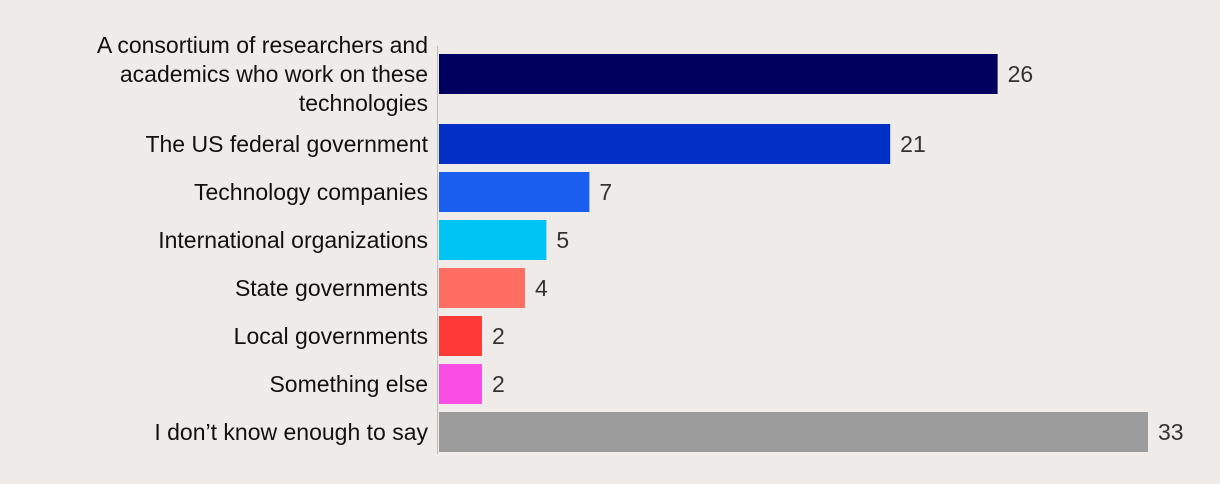 The image size is (1220, 484). I want to click on value-label-6: 2, so click(498, 384).